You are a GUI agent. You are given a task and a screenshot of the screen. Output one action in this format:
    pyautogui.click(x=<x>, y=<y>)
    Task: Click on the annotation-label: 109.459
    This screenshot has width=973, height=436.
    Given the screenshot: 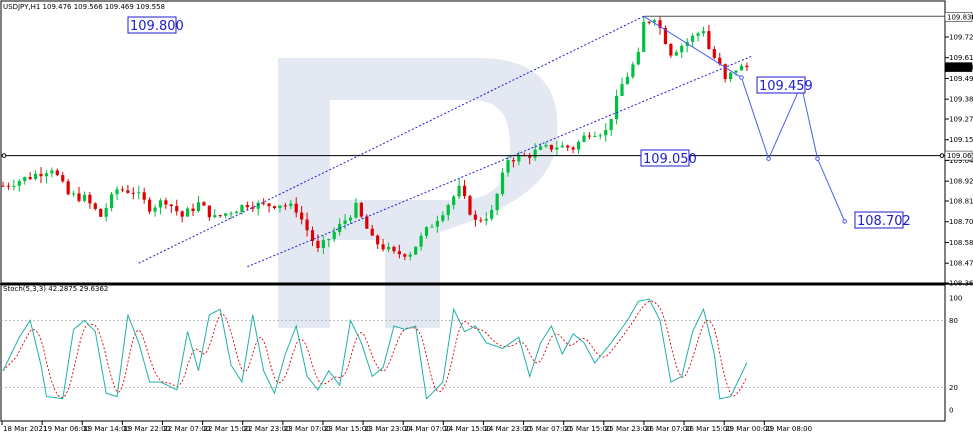 What is the action you would take?
    pyautogui.click(x=786, y=86)
    